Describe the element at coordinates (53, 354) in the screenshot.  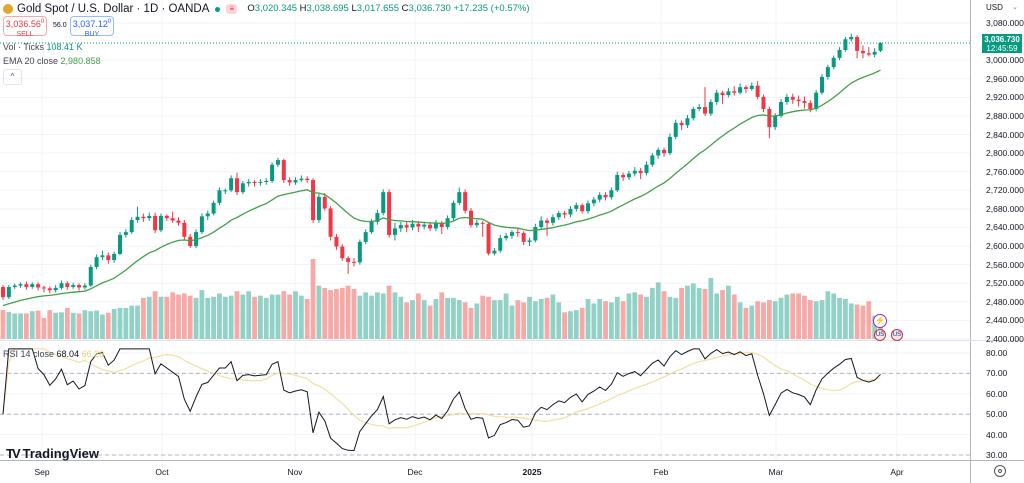
I see `rsi-legend: RSI 14 close 68.04 66.26` at that location.